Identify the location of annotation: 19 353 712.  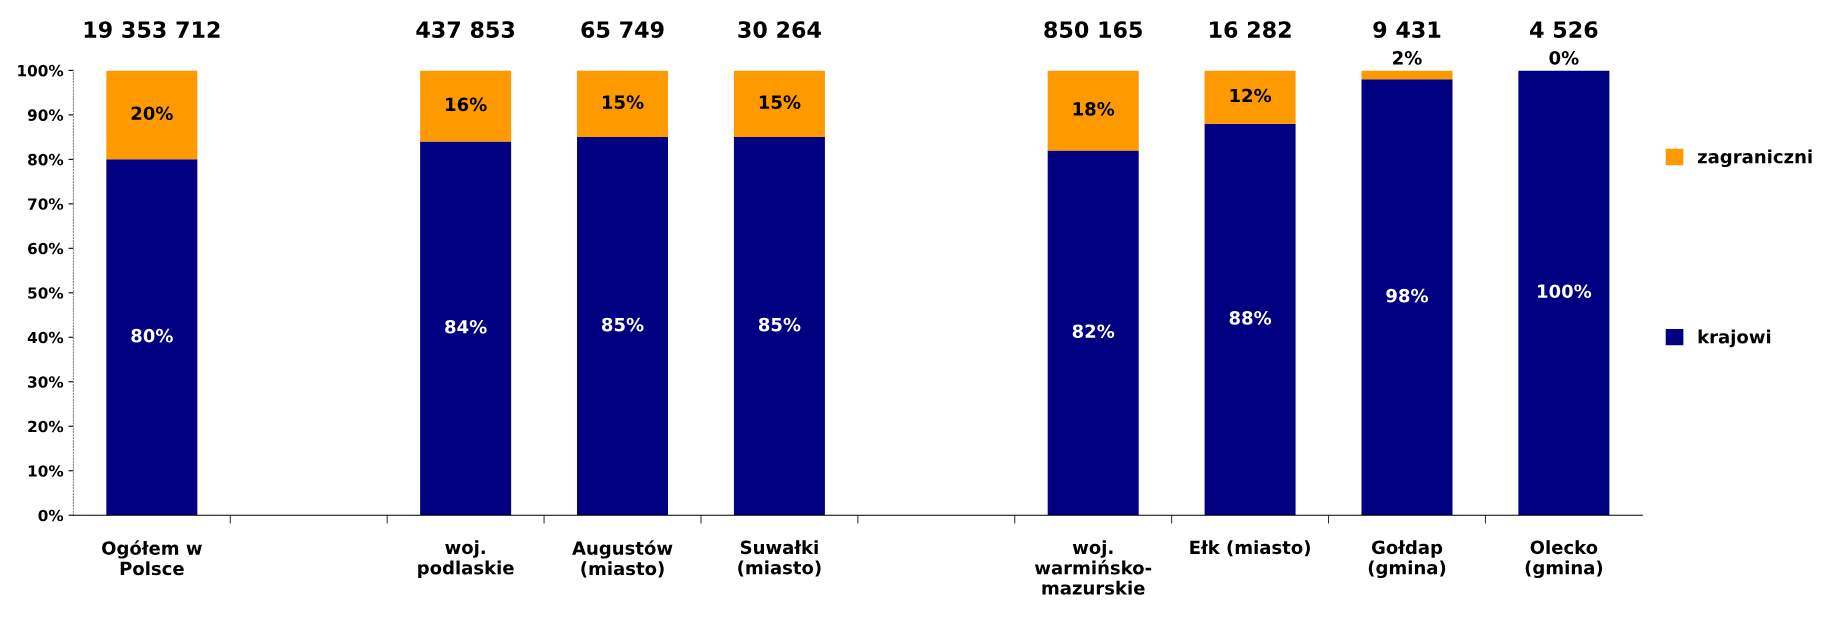
(152, 29).